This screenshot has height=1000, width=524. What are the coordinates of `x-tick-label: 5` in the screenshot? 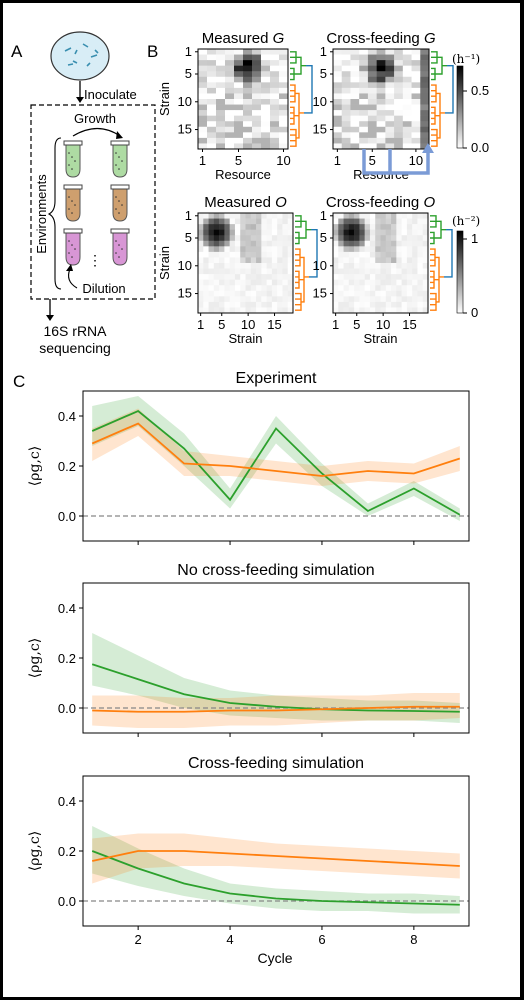 It's located at (238, 160).